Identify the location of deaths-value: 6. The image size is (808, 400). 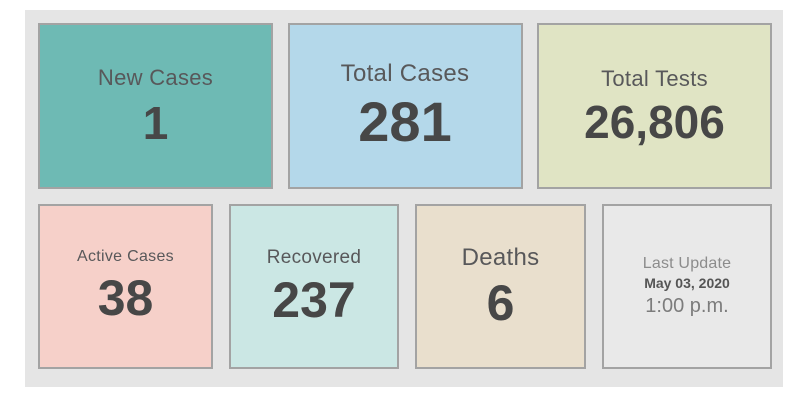
(500, 302).